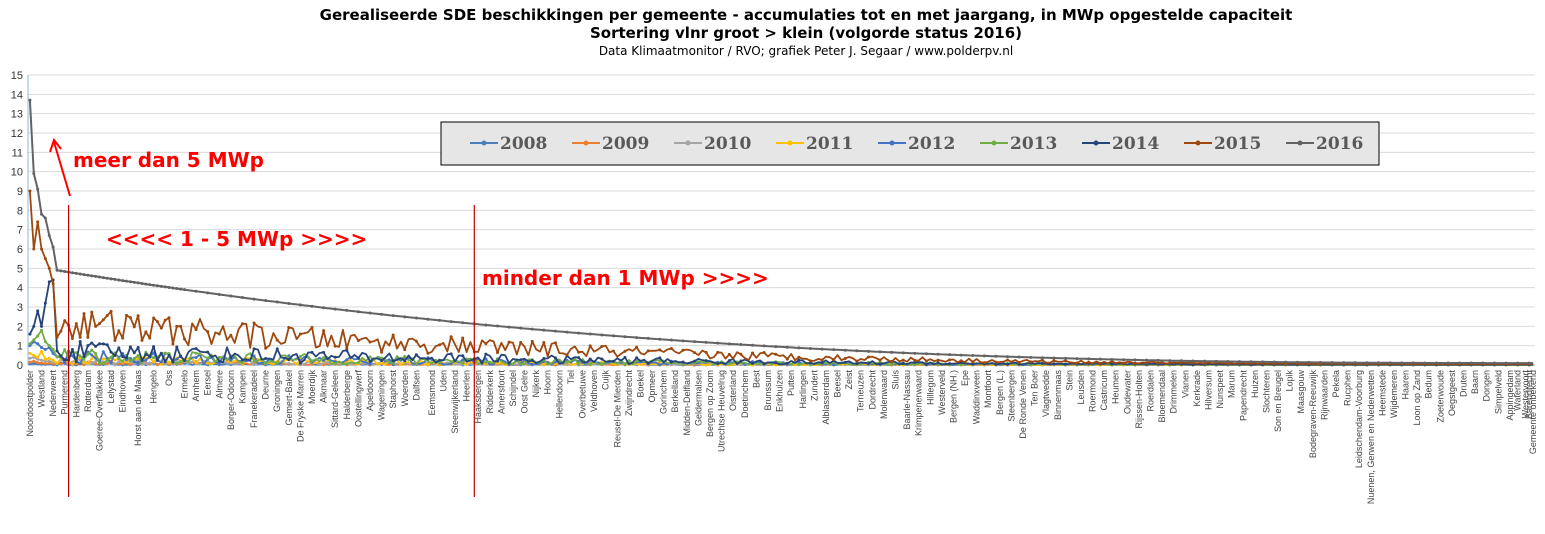  Describe the element at coordinates (455, 402) in the screenshot. I see `x-tick-label: Steenwijkerland` at that location.